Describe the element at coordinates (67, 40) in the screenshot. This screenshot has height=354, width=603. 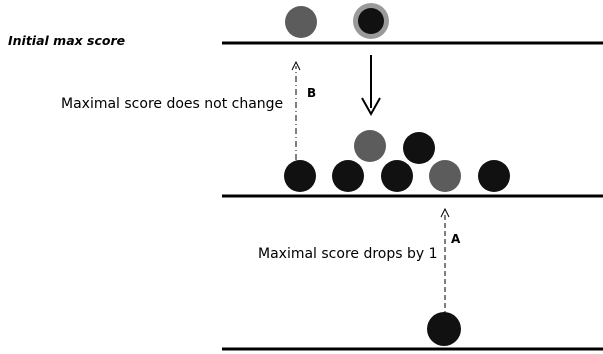
I see `initial-max-score-label: Initial max score` at that location.